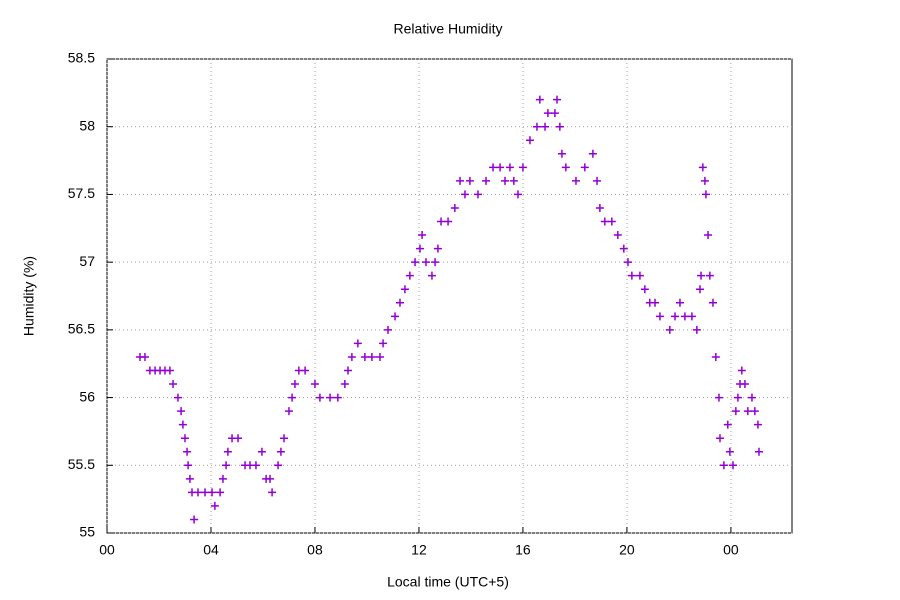 This screenshot has width=900, height=600. I want to click on y-tick-label: 55.5, so click(81, 464).